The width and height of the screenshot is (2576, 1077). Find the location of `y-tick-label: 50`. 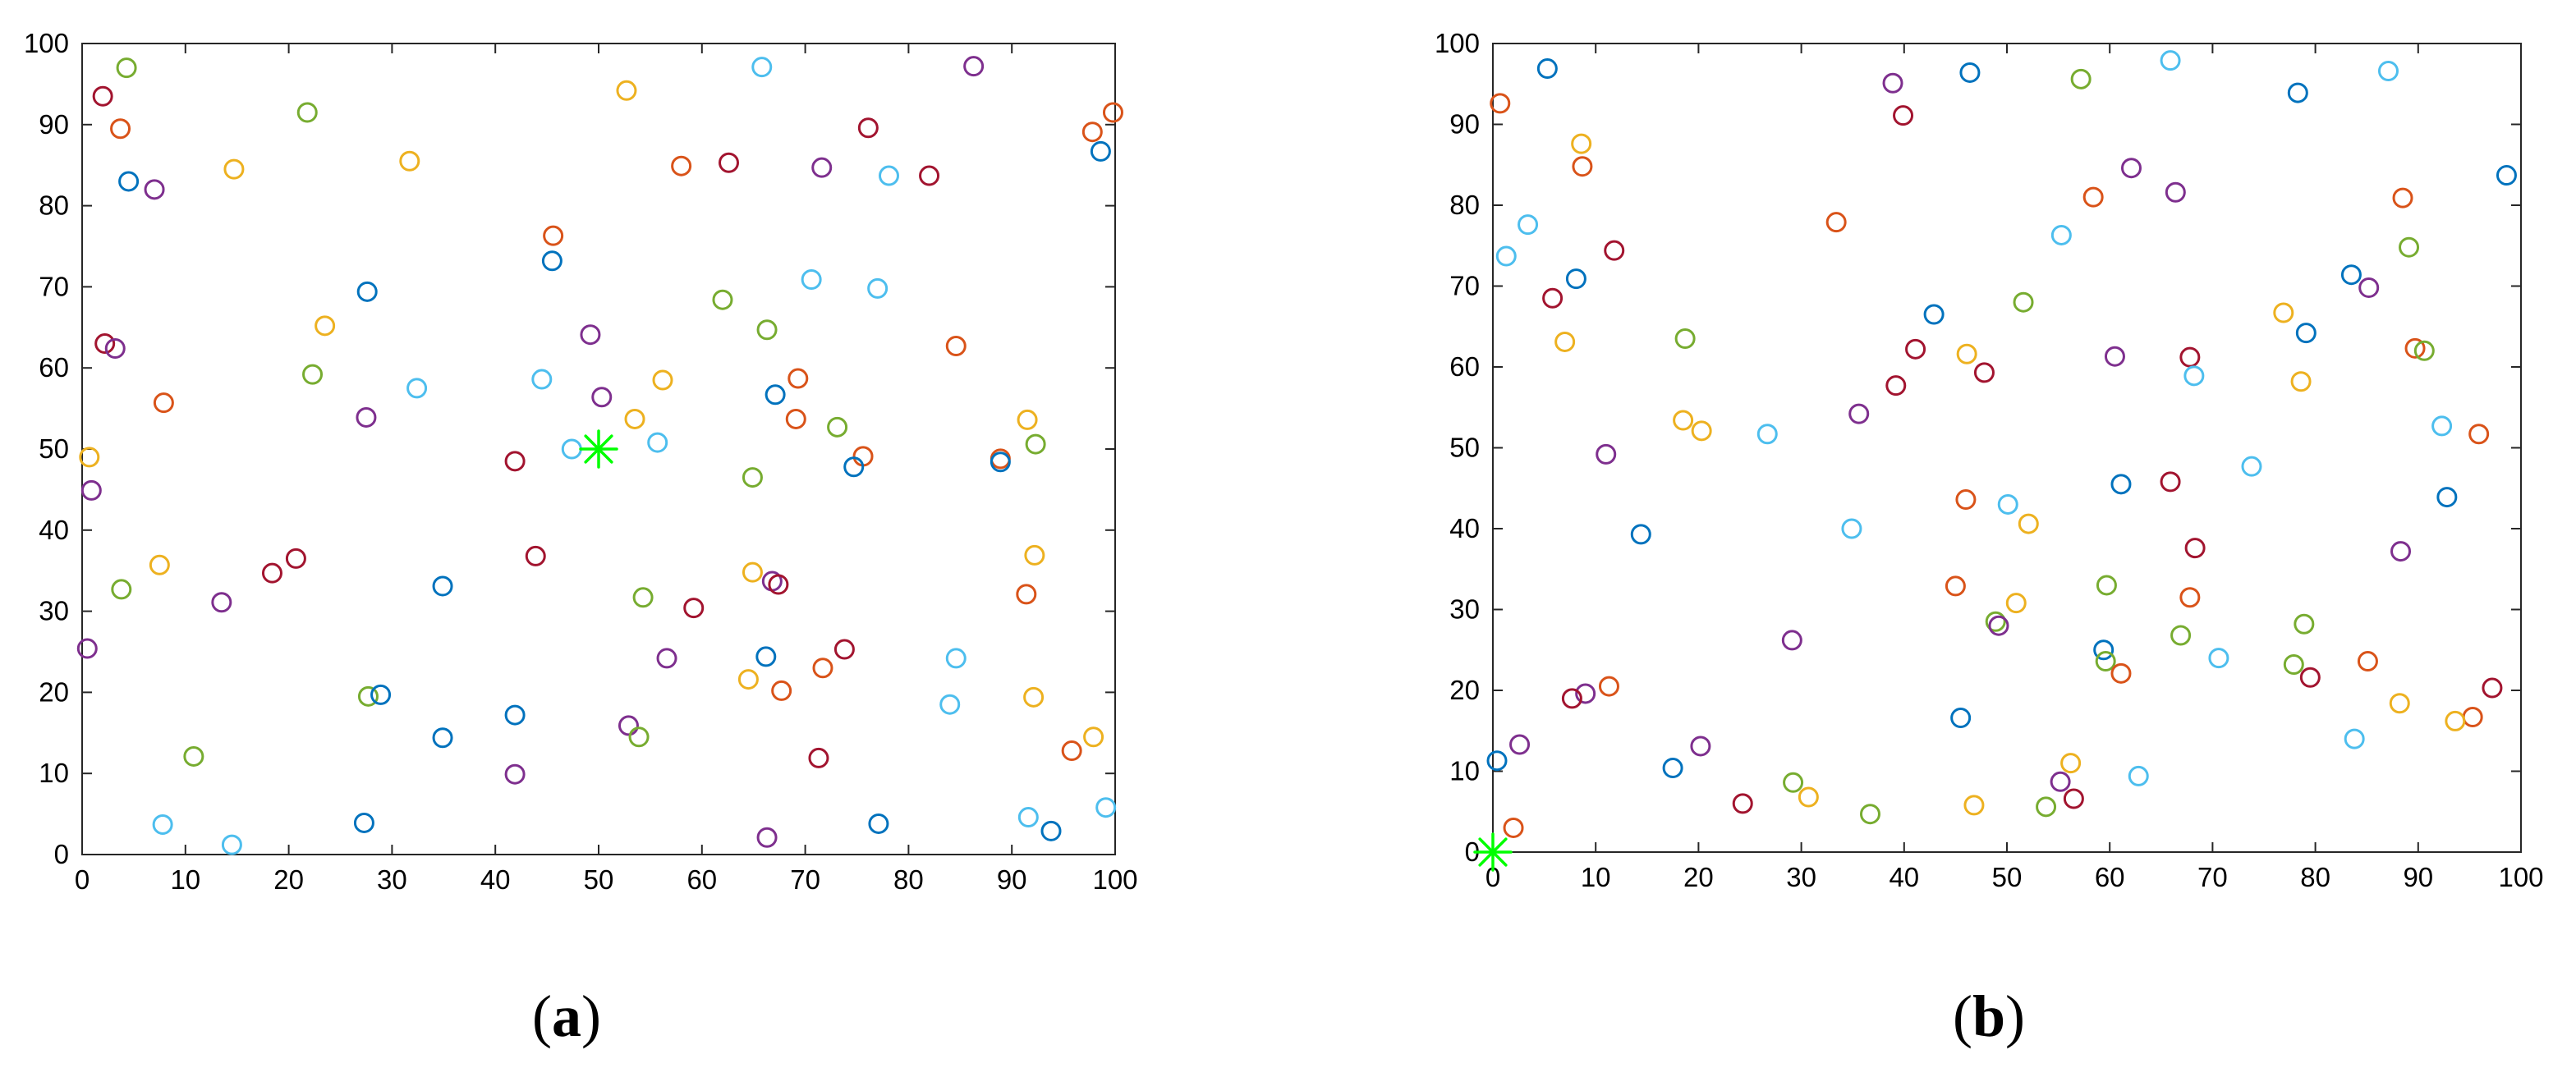

y-tick-label: 50 is located at coordinates (1464, 448).